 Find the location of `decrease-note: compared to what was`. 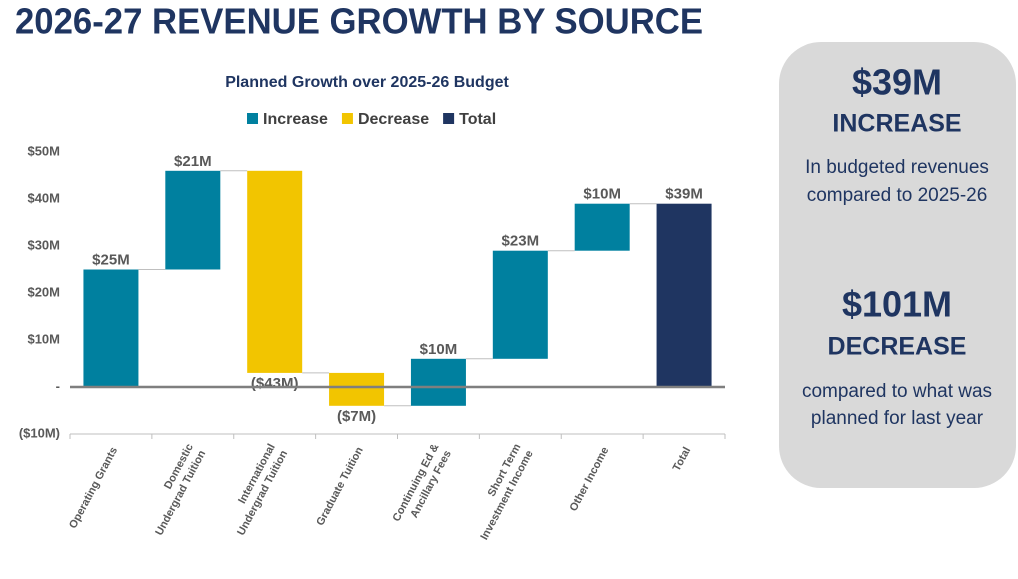

decrease-note: compared to what was is located at coordinates (897, 391).